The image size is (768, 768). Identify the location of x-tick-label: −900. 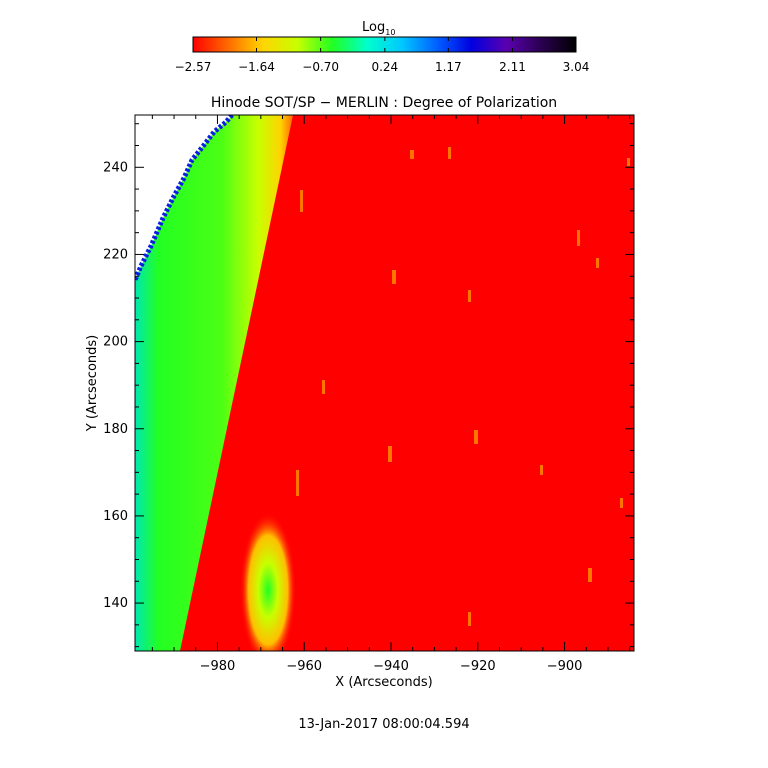
(565, 666).